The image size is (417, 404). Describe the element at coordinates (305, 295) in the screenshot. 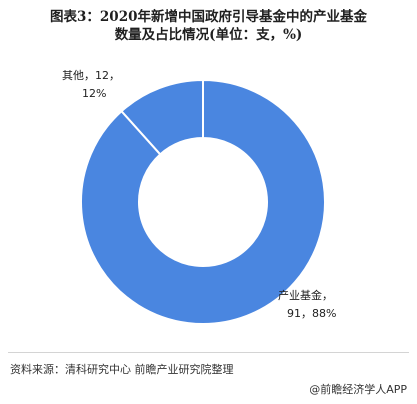

I see `slice-label-industry-line-1: 产业基金，` at that location.